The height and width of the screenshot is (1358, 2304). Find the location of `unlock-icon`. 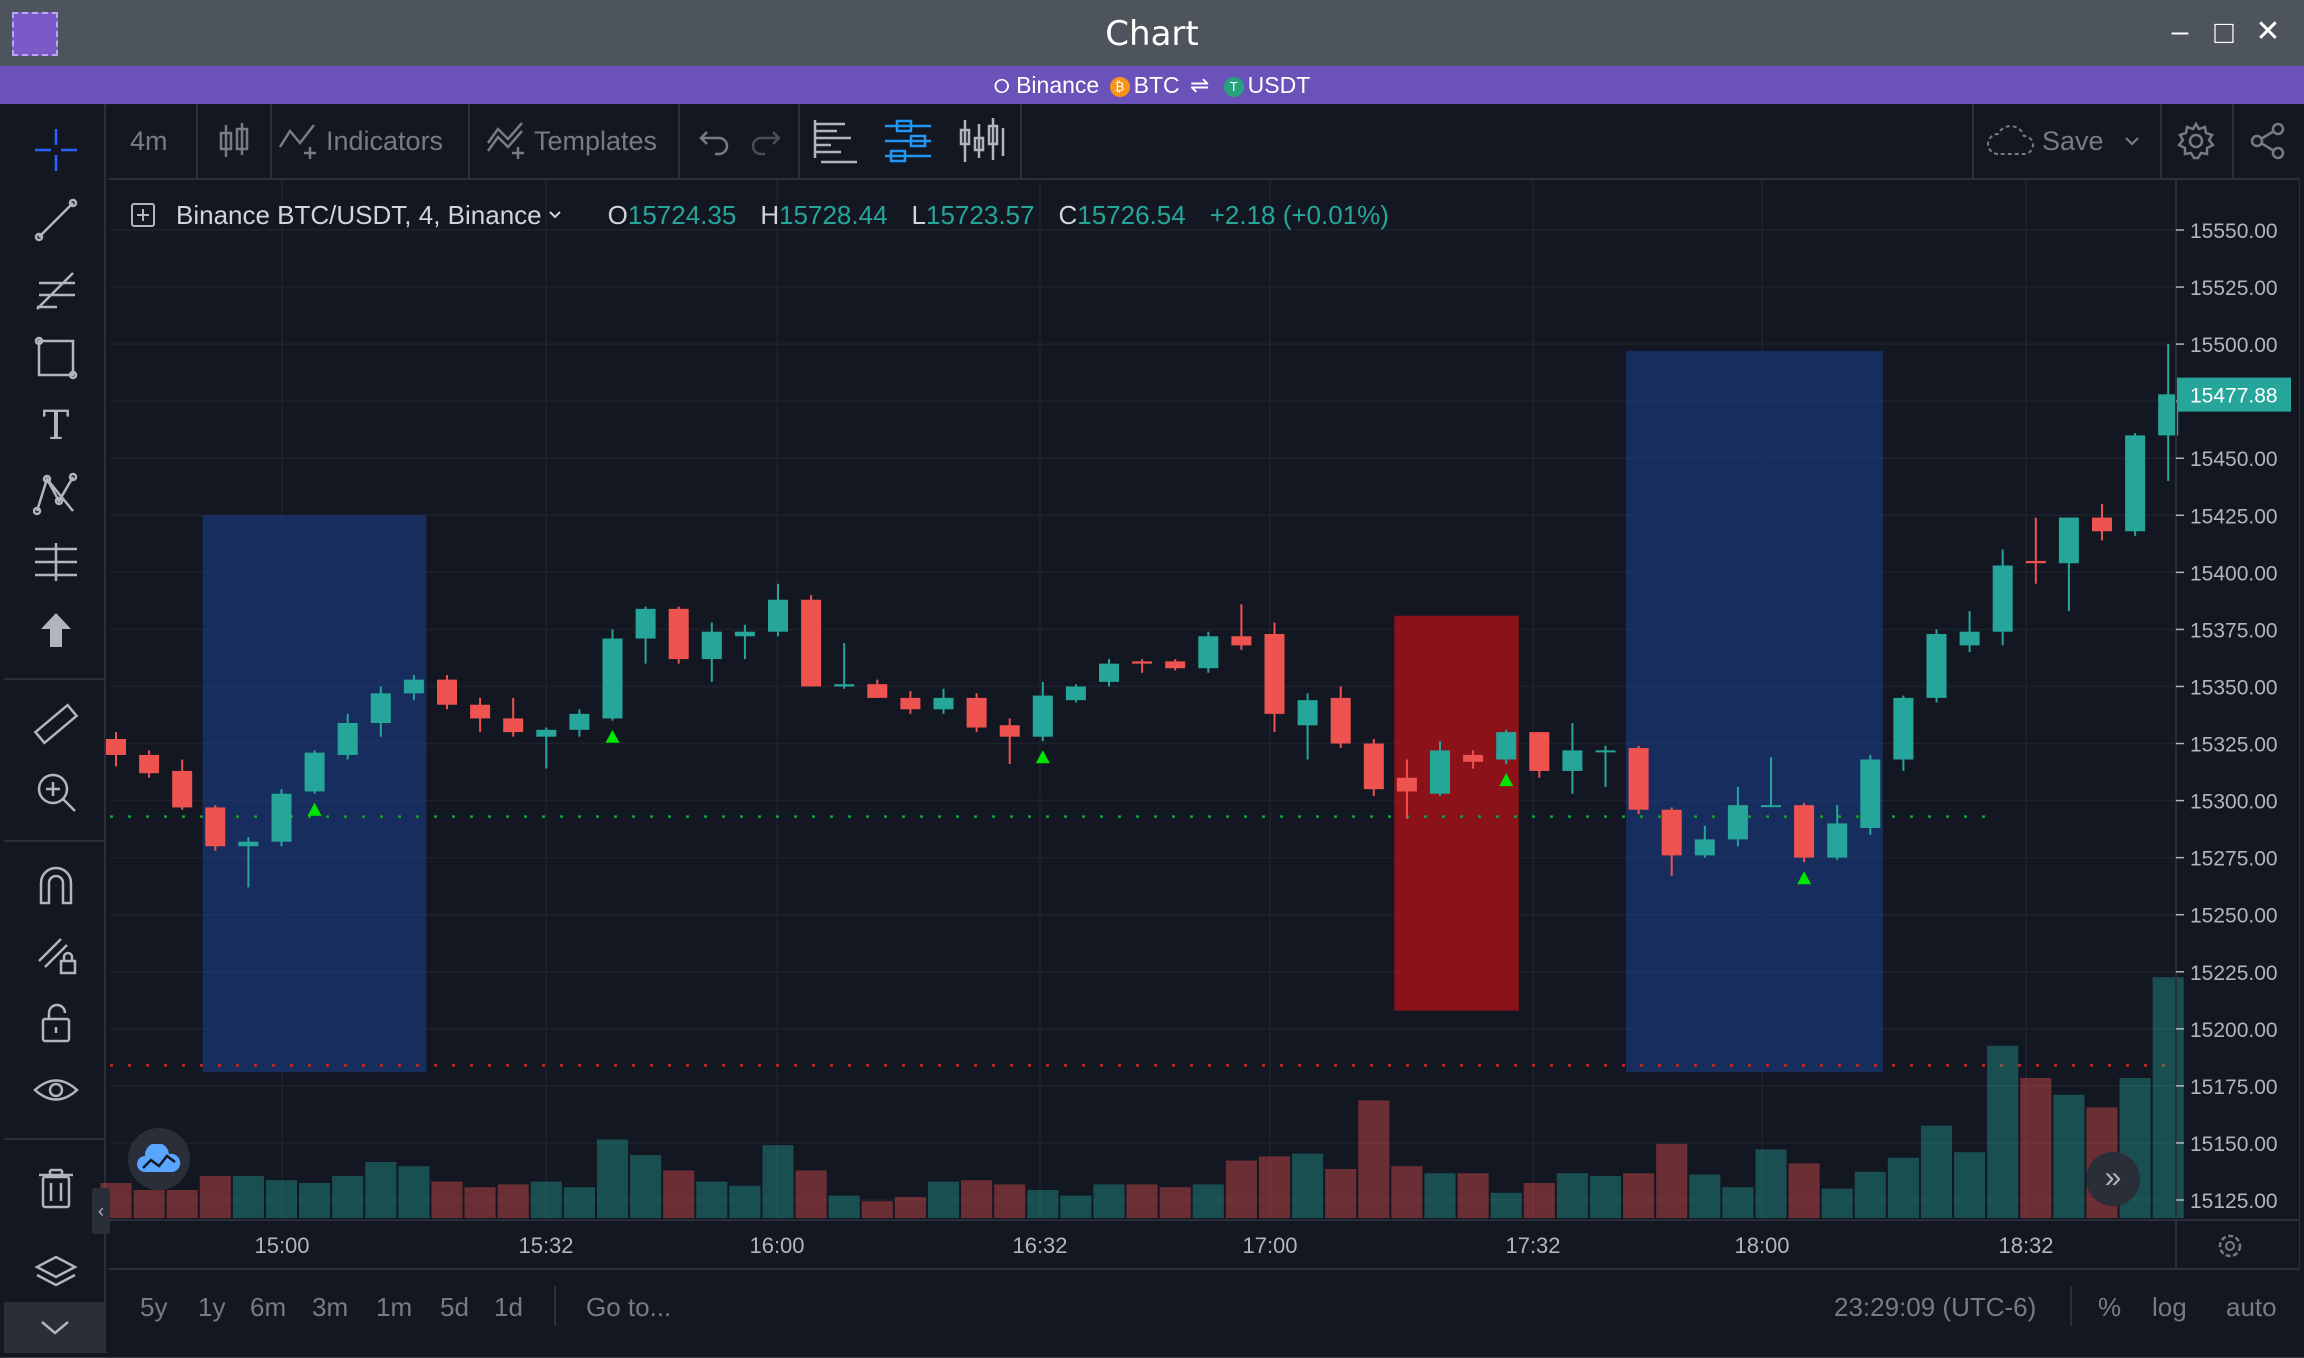

unlock-icon is located at coordinates (56, 1022).